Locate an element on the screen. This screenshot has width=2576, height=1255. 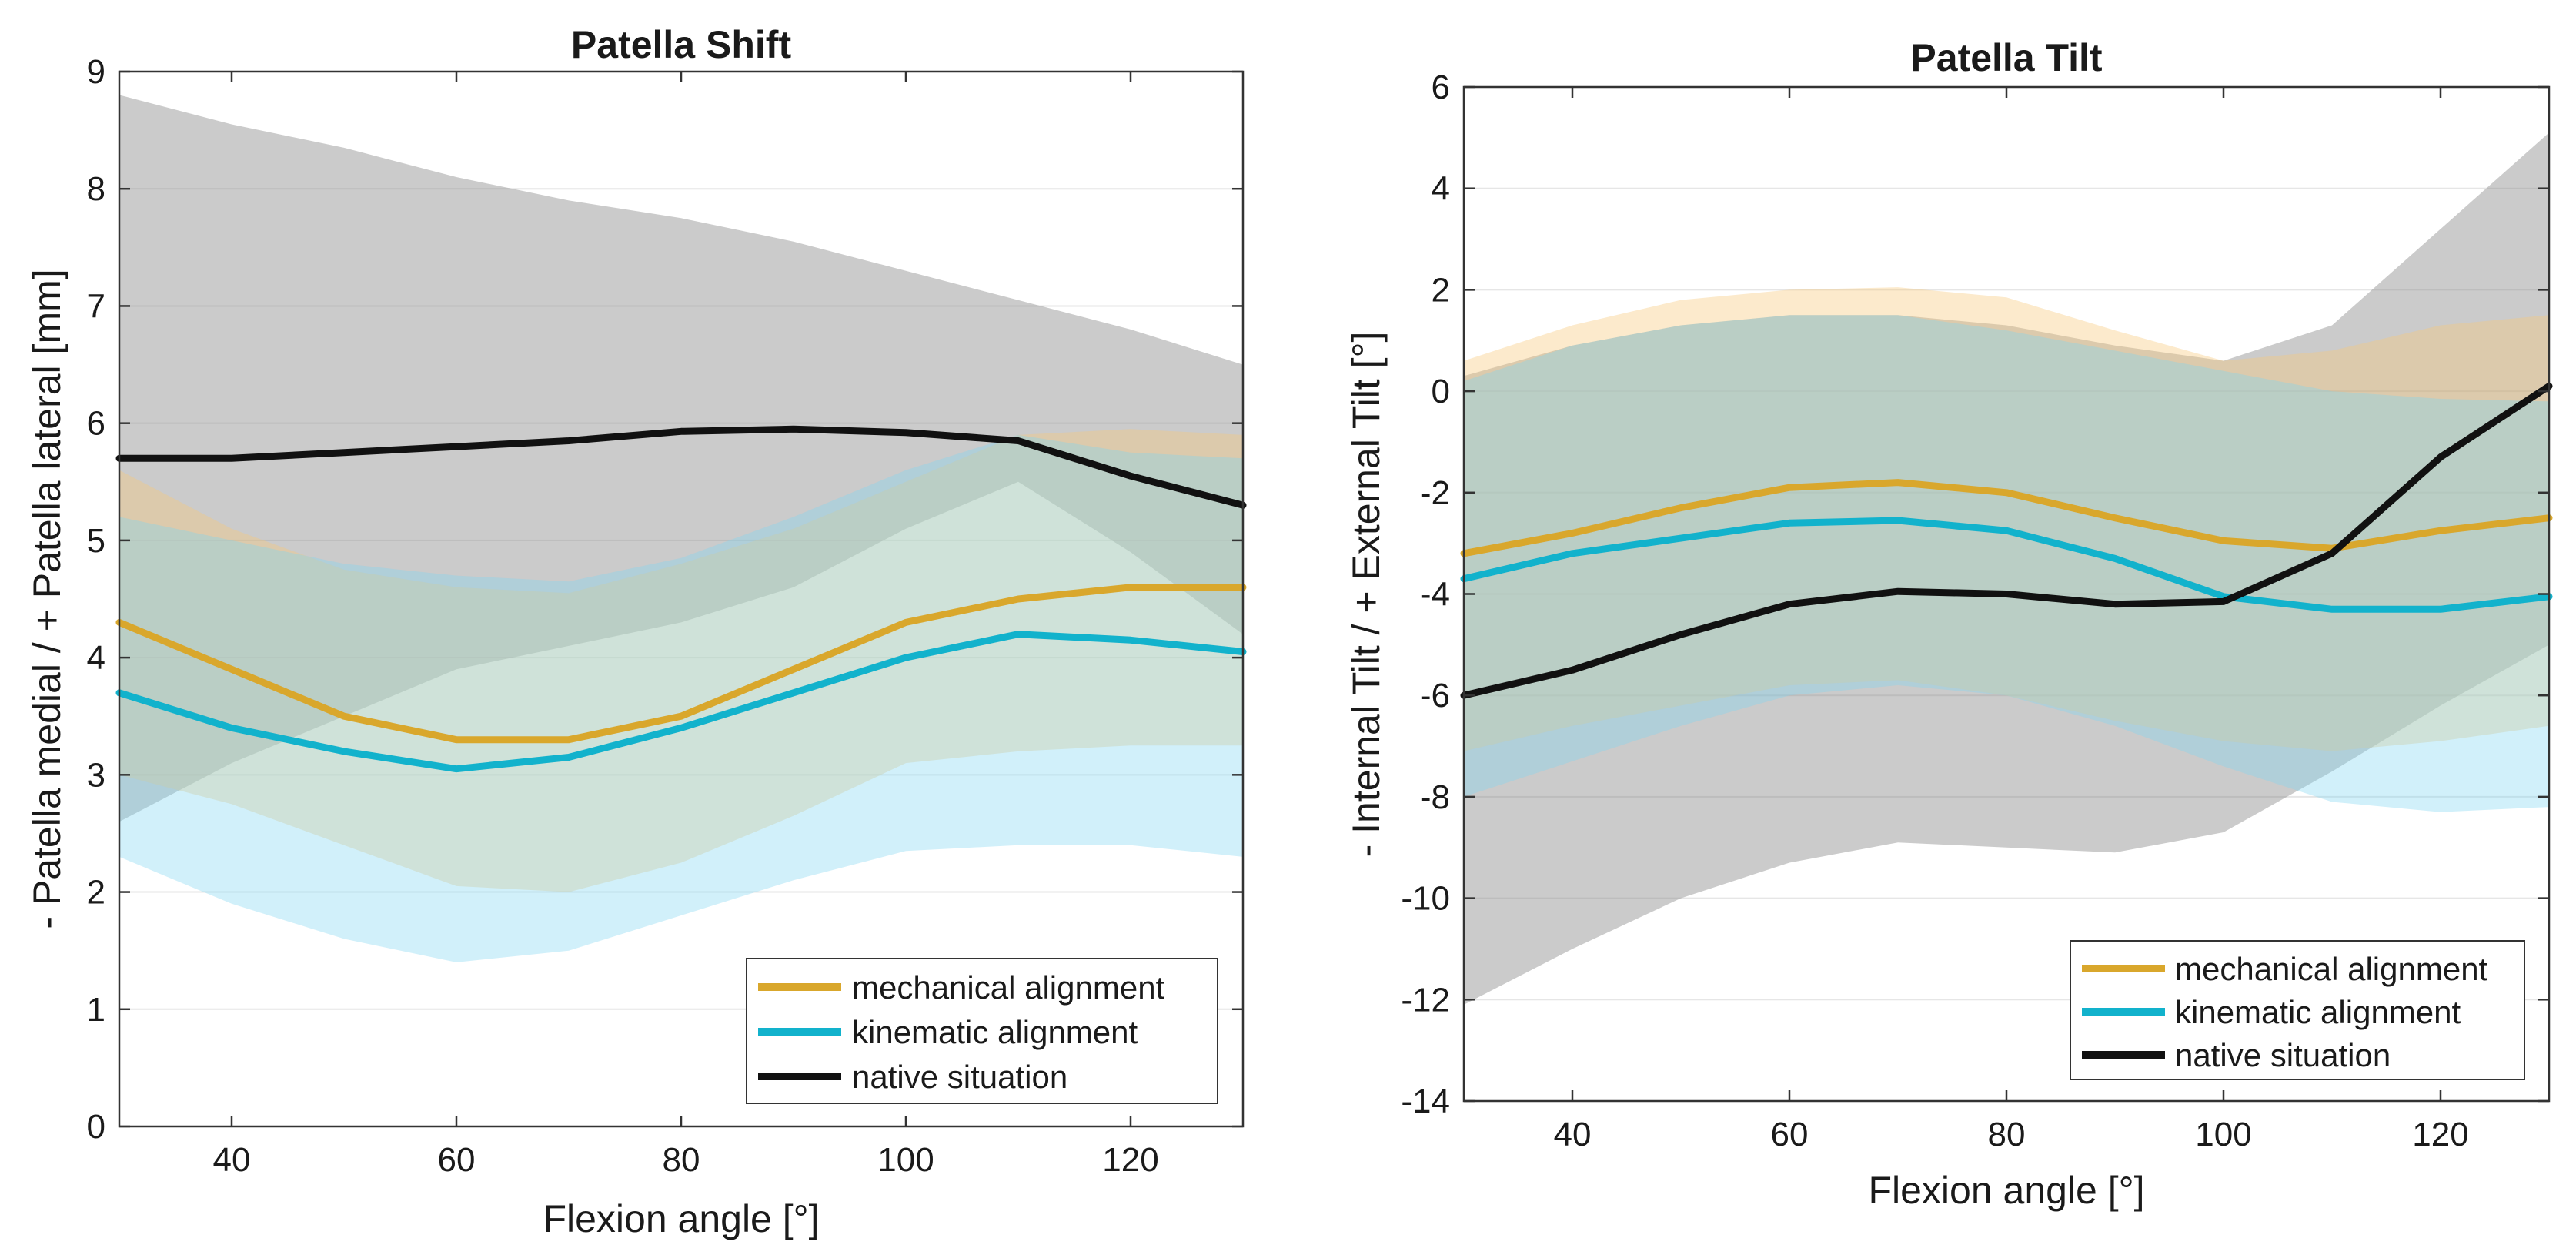
y-tick-label: 8 is located at coordinates (96, 189).